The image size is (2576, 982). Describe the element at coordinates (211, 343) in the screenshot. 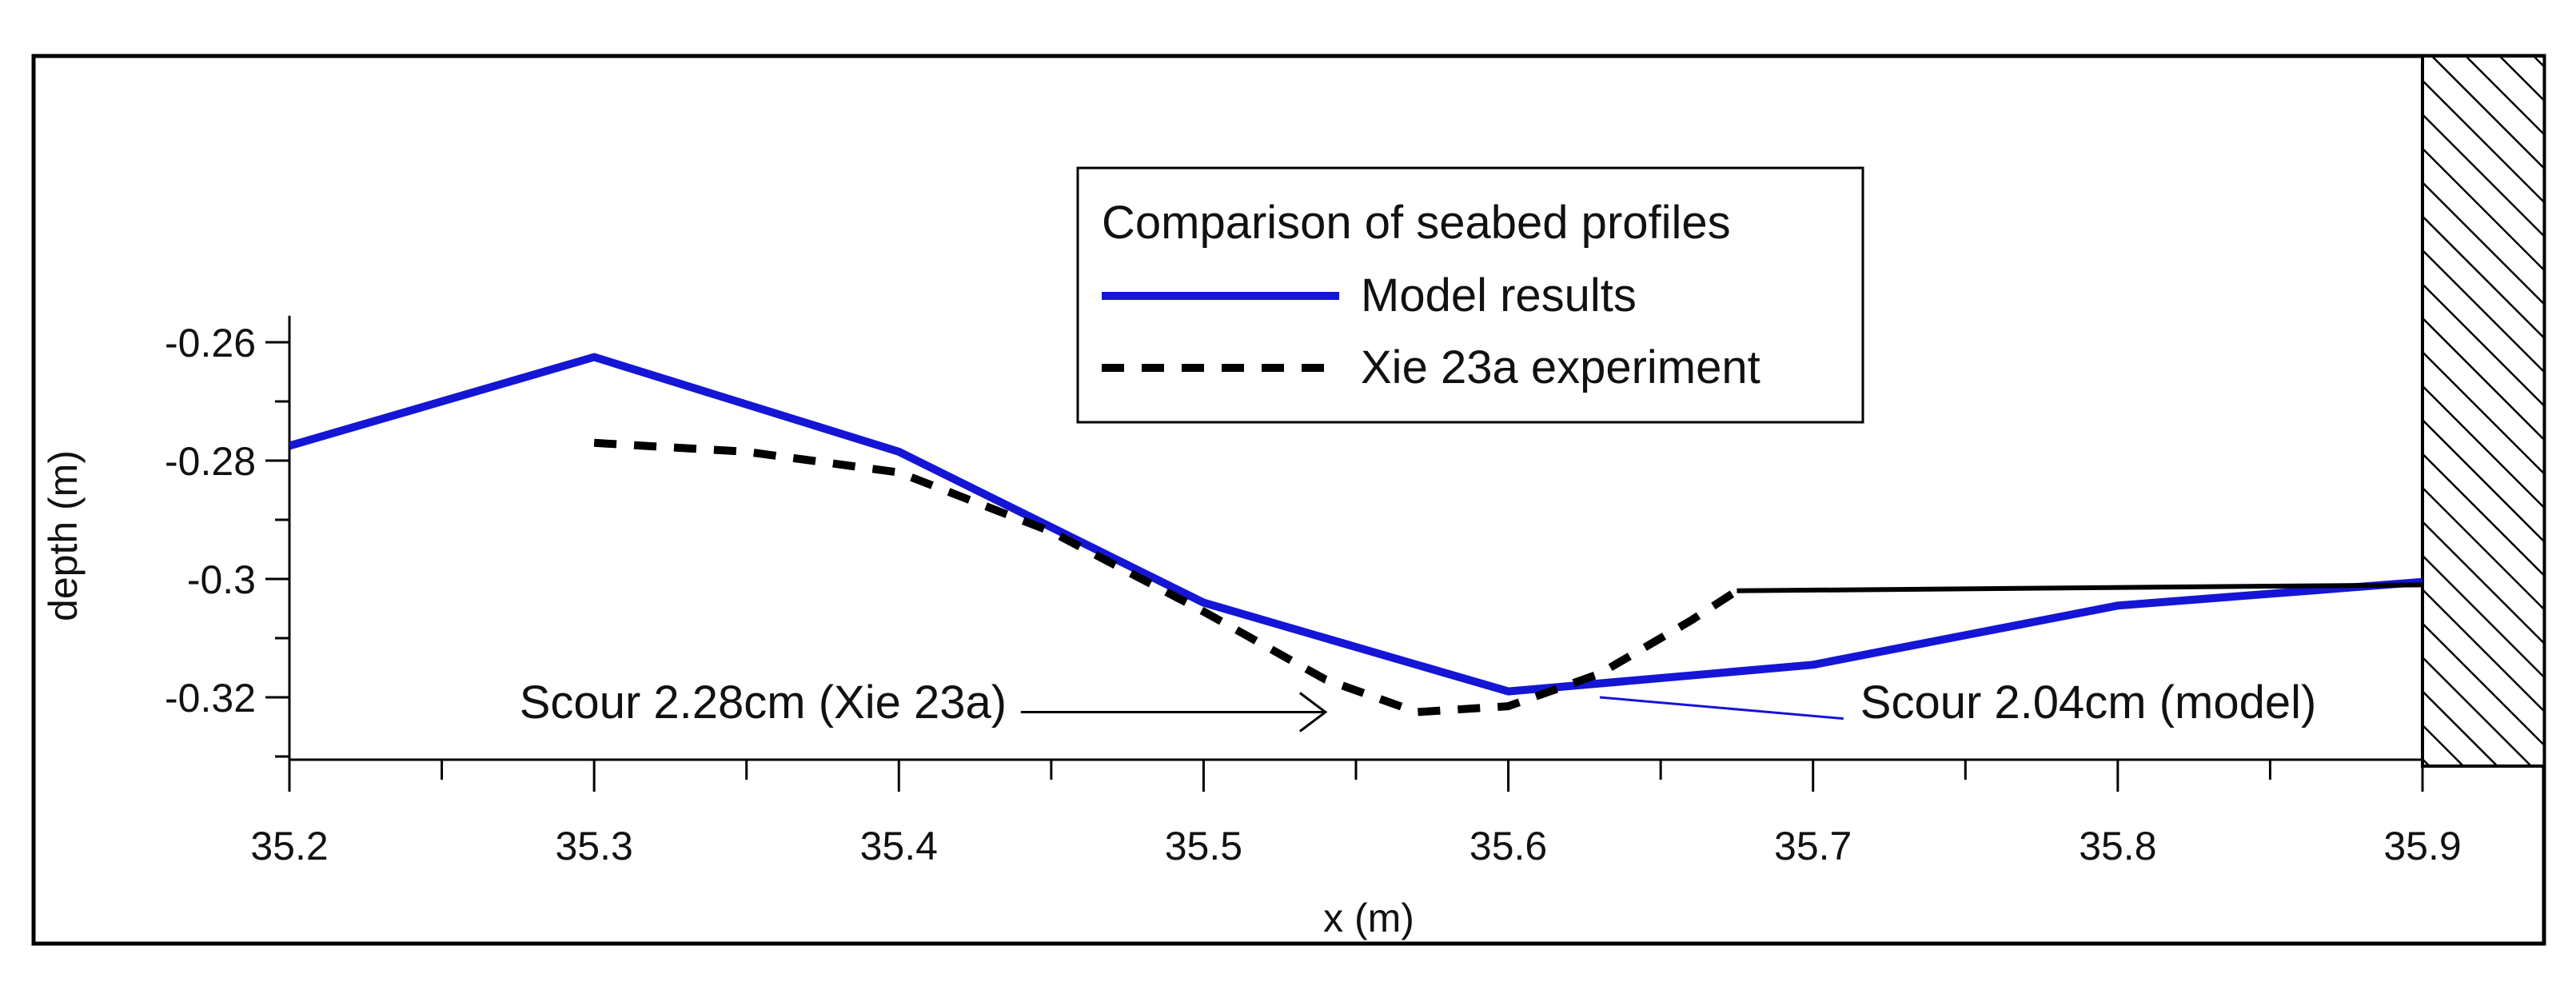

I see `y-tick-label: -0.26` at that location.